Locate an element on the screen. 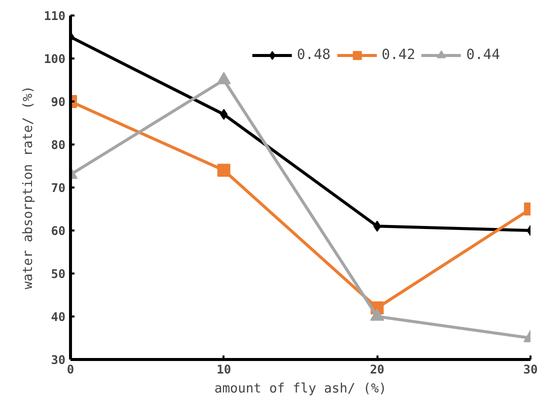 The width and height of the screenshot is (550, 409). y-tick-label: 80 is located at coordinates (58, 145).